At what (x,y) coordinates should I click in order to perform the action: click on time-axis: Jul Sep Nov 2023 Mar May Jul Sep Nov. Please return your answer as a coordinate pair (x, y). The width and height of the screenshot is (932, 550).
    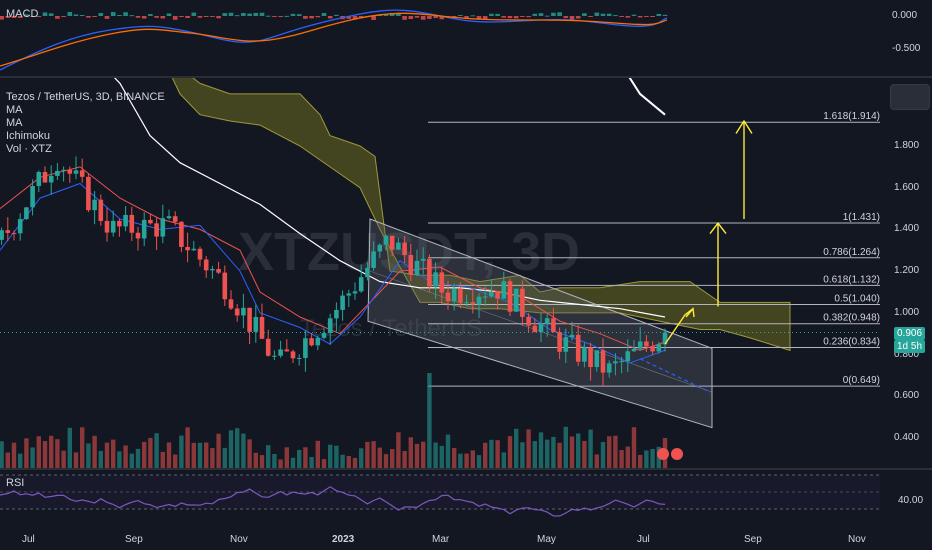
    Looking at the image, I should click on (440, 540).